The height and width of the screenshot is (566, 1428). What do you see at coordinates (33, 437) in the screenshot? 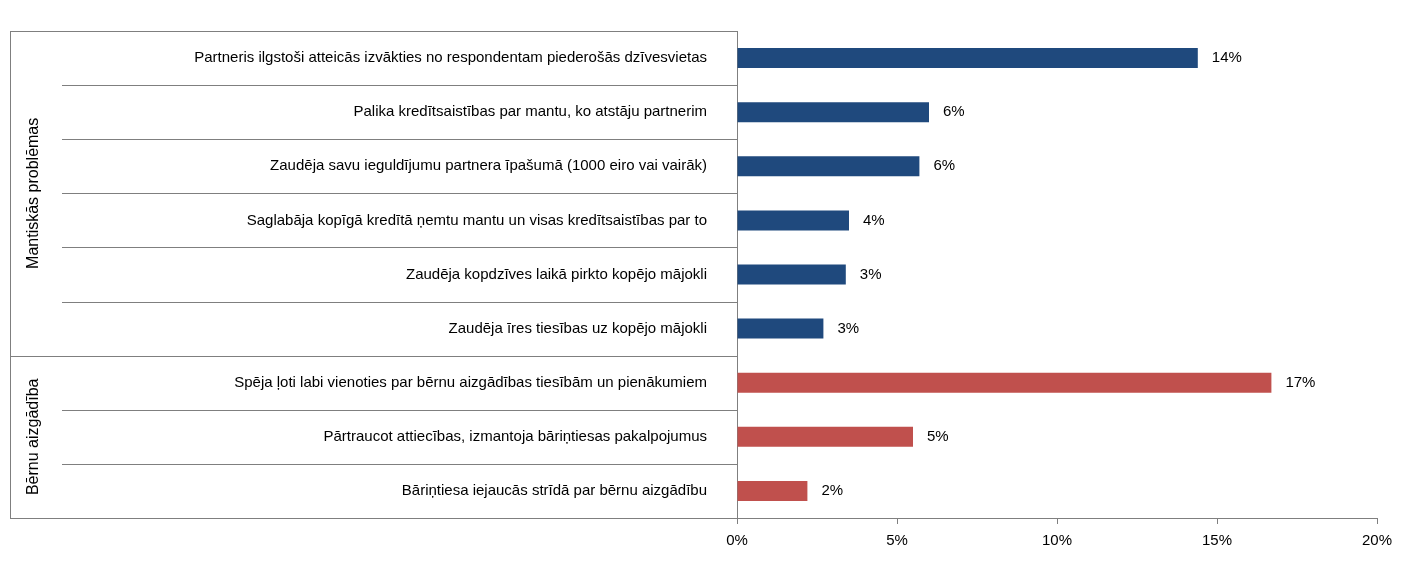
I see `text: Bērnu aizgādība` at bounding box center [33, 437].